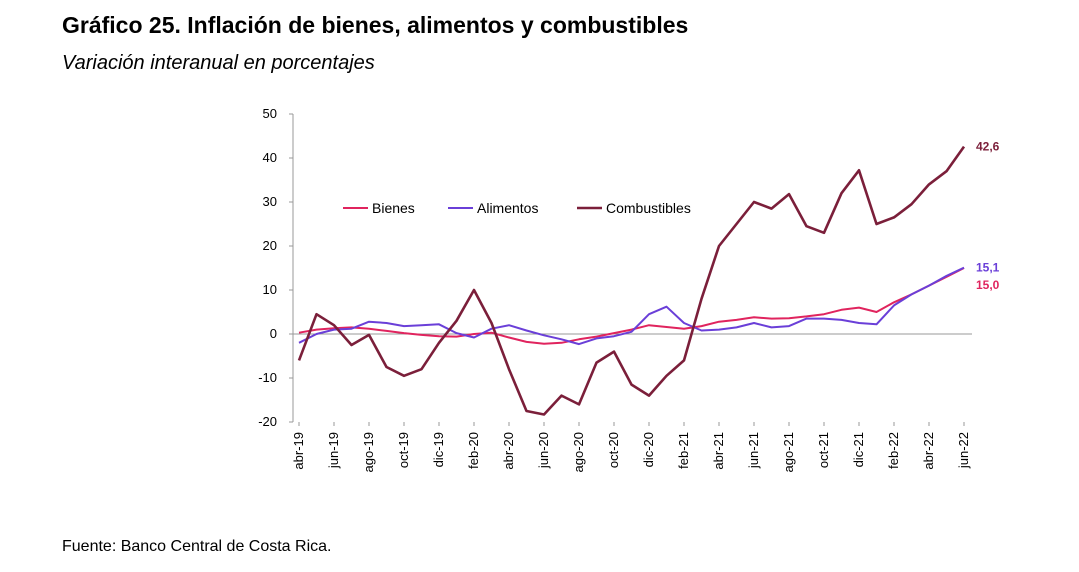  I want to click on x-tick-label: abr-21, so click(718, 451).